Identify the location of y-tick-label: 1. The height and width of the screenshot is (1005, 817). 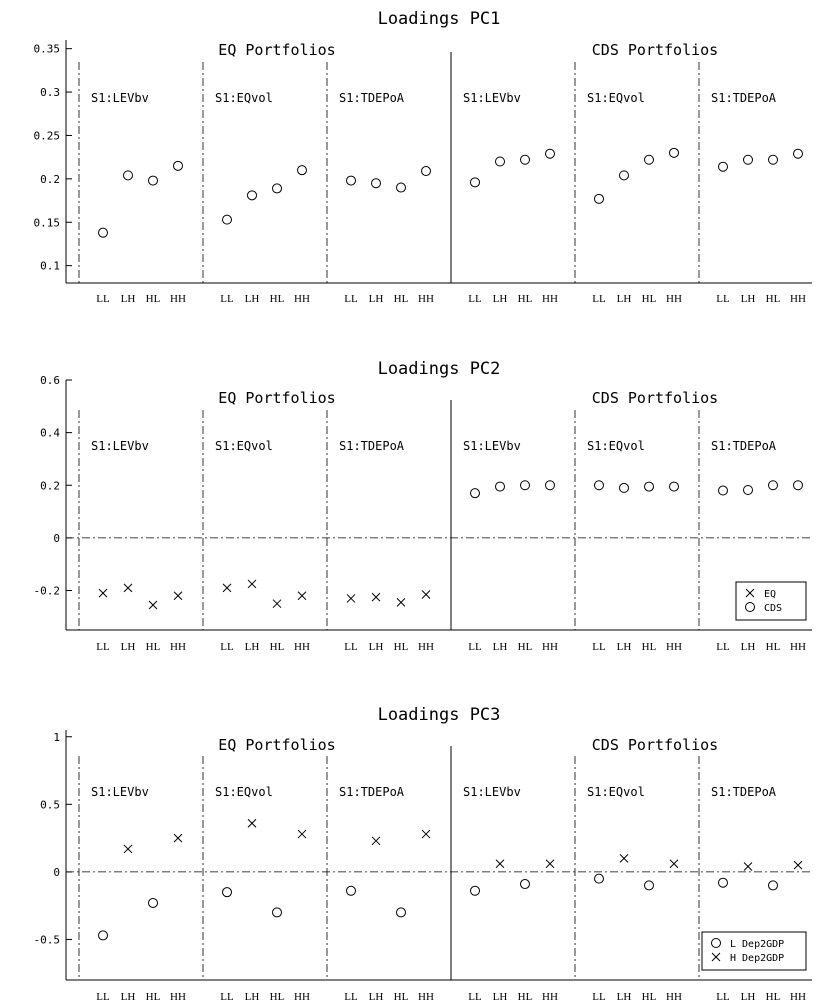
(56, 737).